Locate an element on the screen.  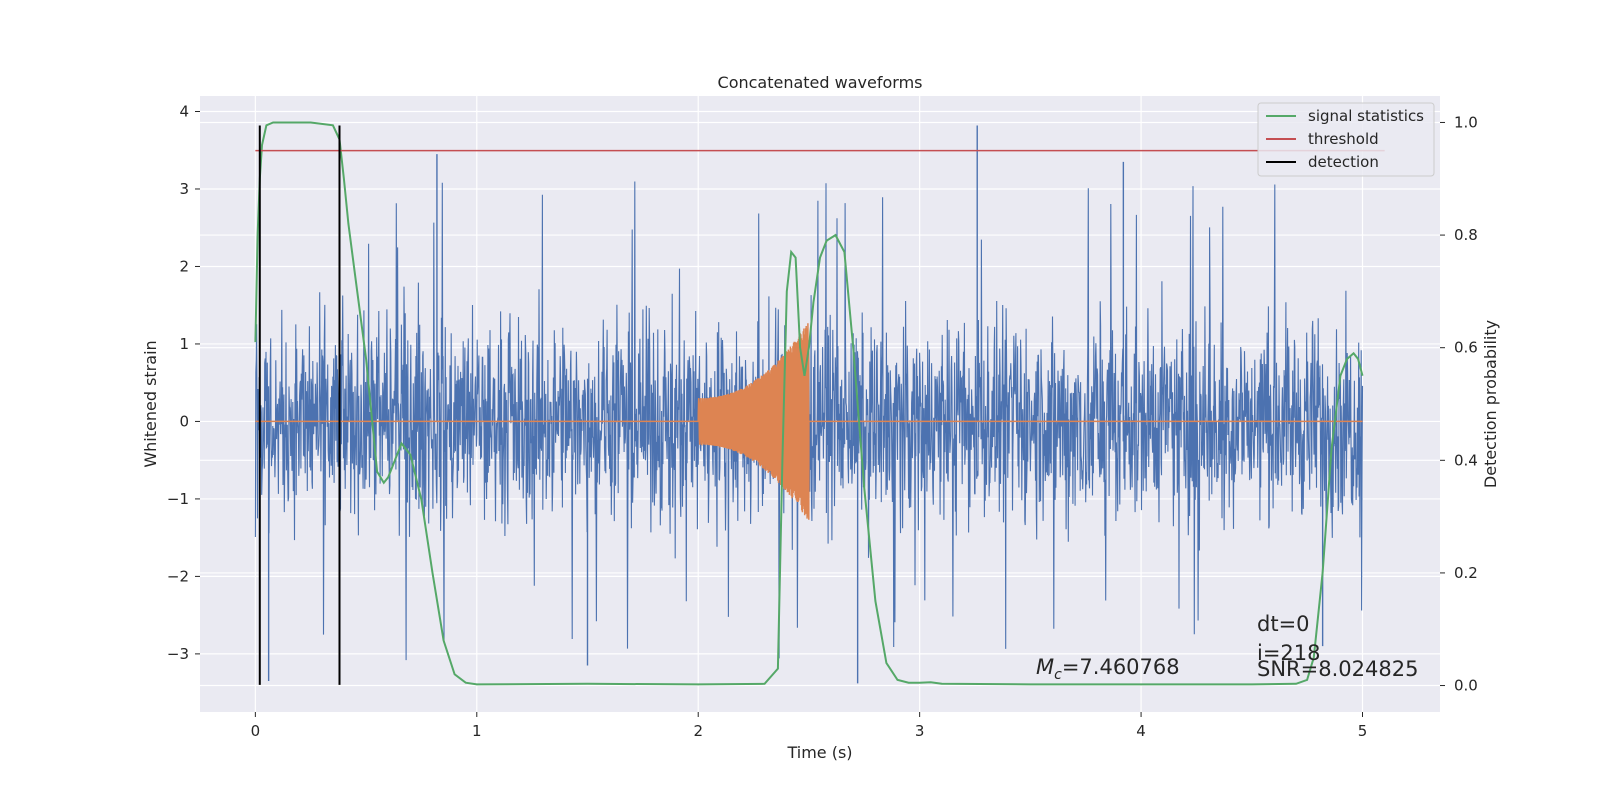
y2-axis-label: Detection probability is located at coordinates (1490, 404).